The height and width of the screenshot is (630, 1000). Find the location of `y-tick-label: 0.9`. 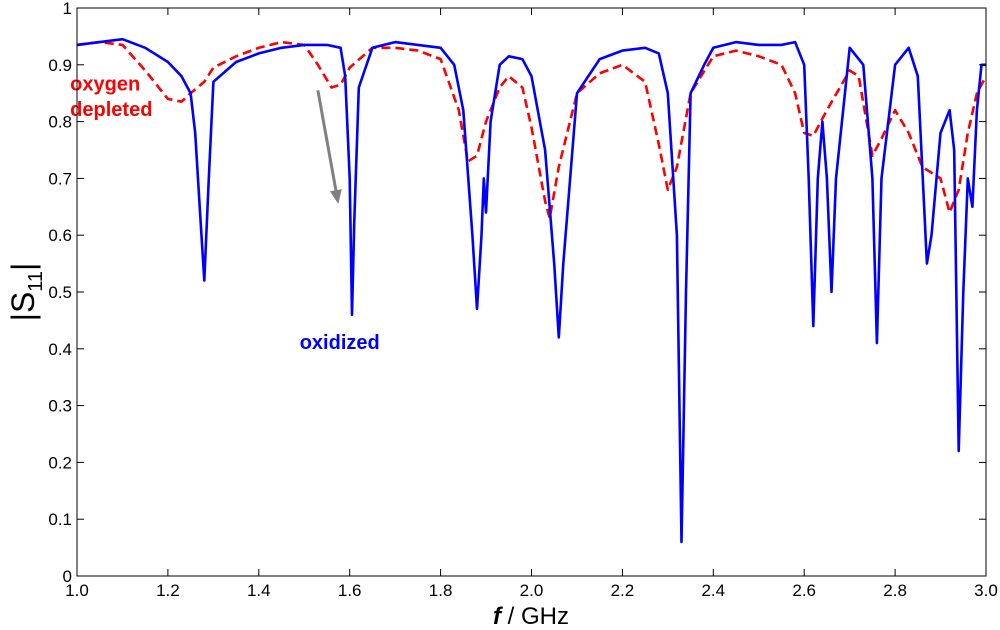

y-tick-label: 0.9 is located at coordinates (60, 65).